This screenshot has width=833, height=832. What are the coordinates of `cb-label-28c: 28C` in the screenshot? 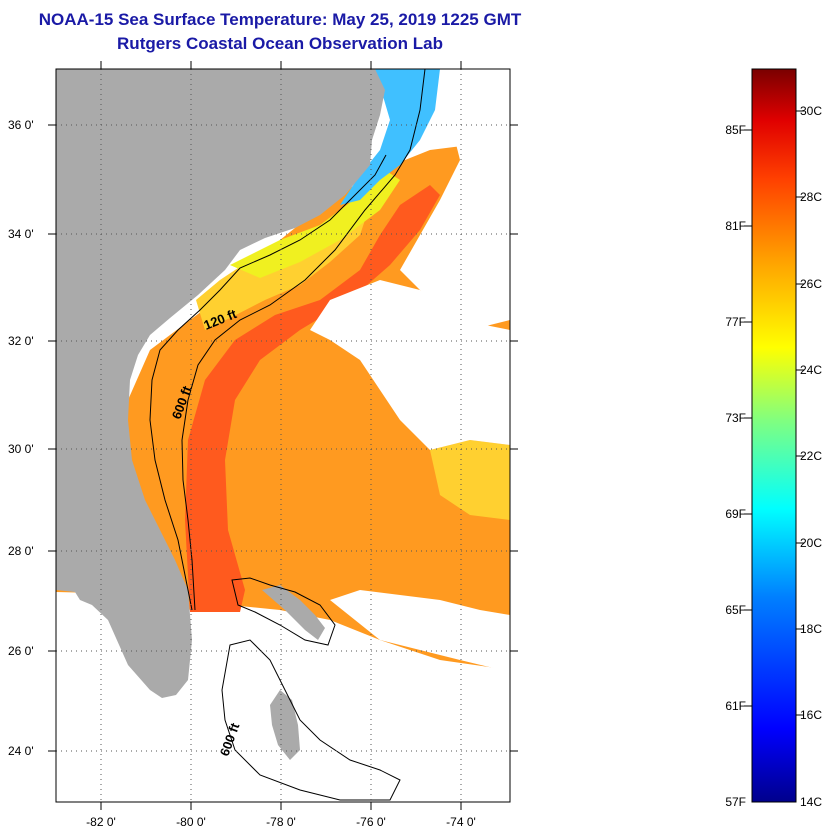 It's located at (811, 197).